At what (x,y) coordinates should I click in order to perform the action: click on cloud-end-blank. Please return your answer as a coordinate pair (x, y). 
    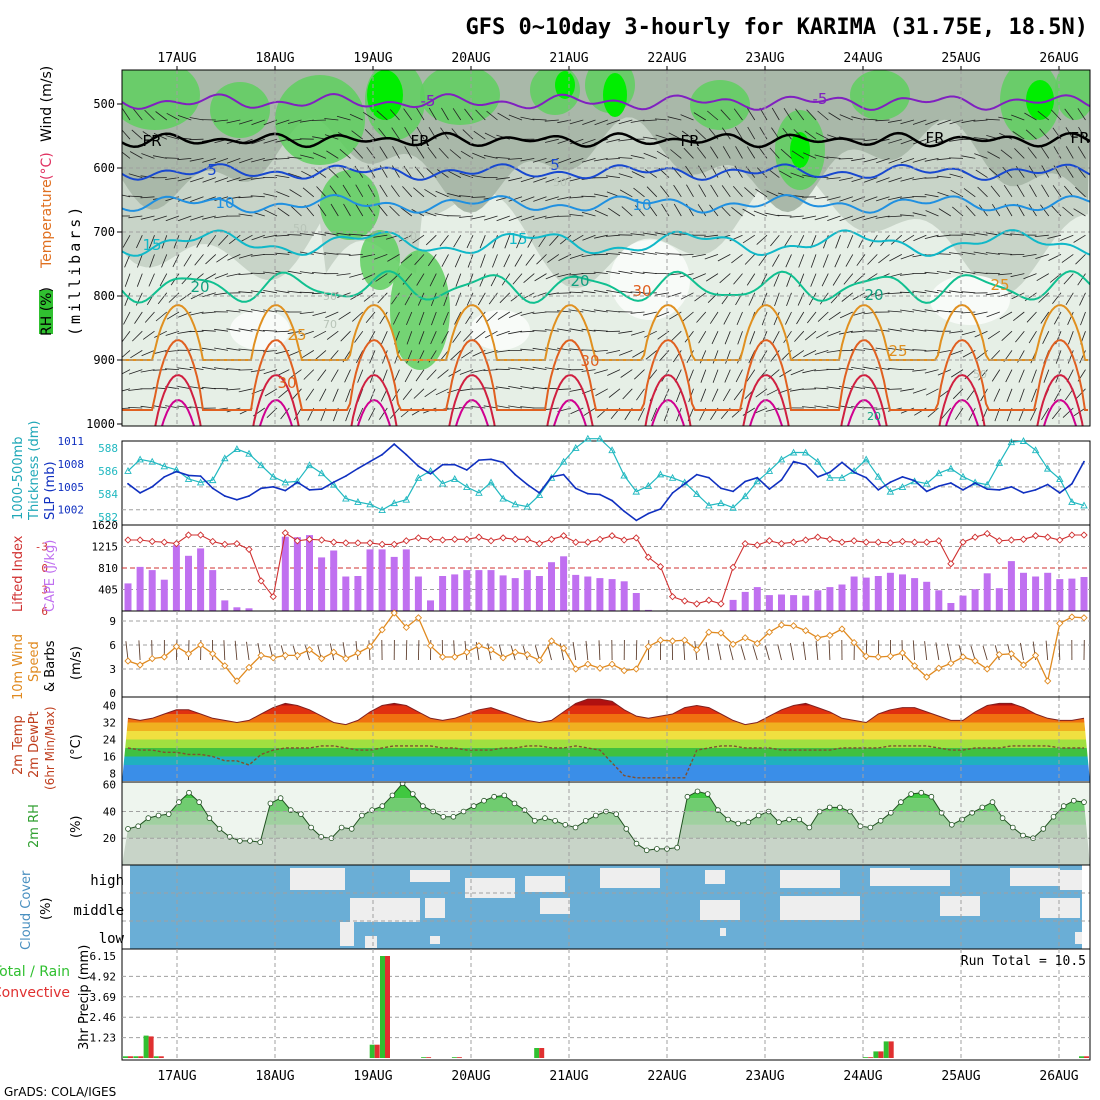
    Looking at the image, I should click on (1086, 907).